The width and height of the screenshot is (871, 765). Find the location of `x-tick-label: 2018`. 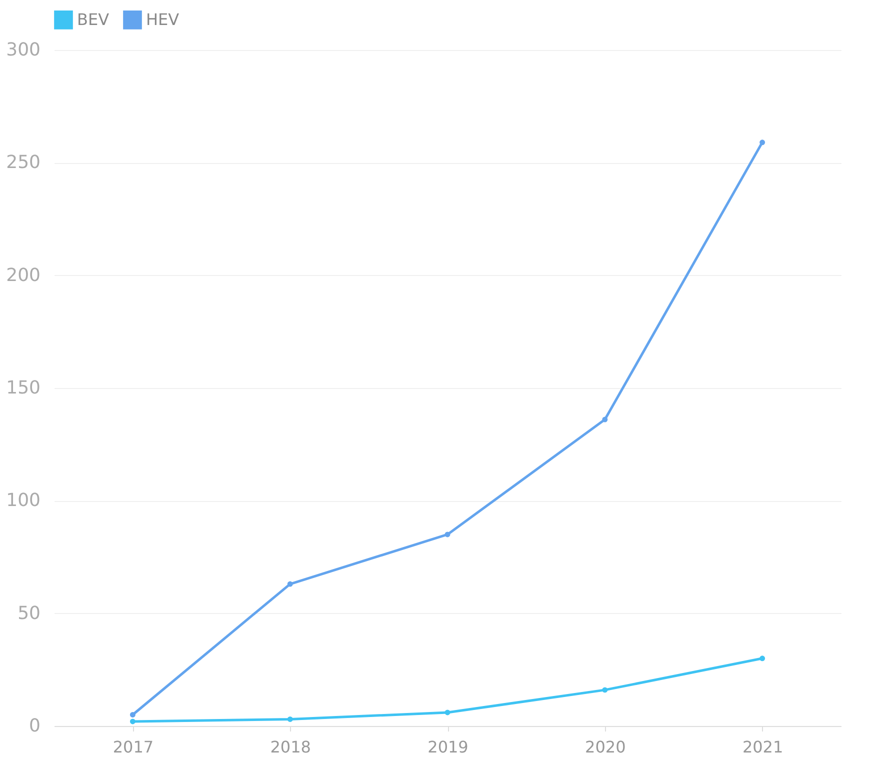

x-tick-label: 2018 is located at coordinates (290, 747).